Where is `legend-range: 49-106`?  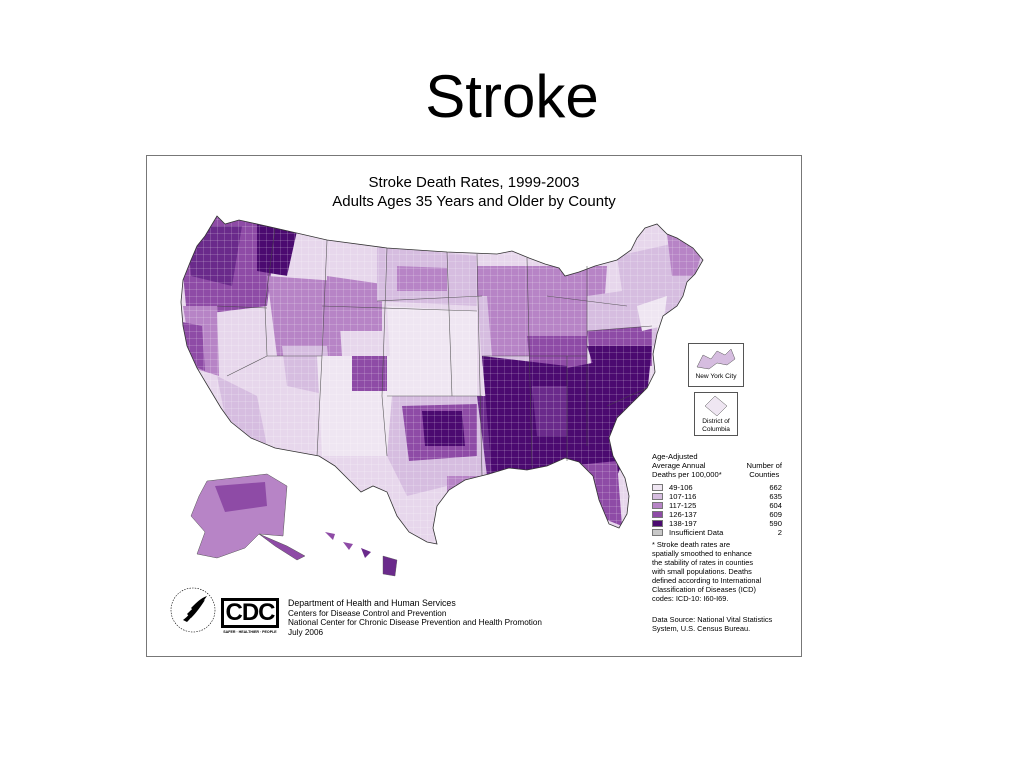
legend-range: 49-106 is located at coordinates (681, 487).